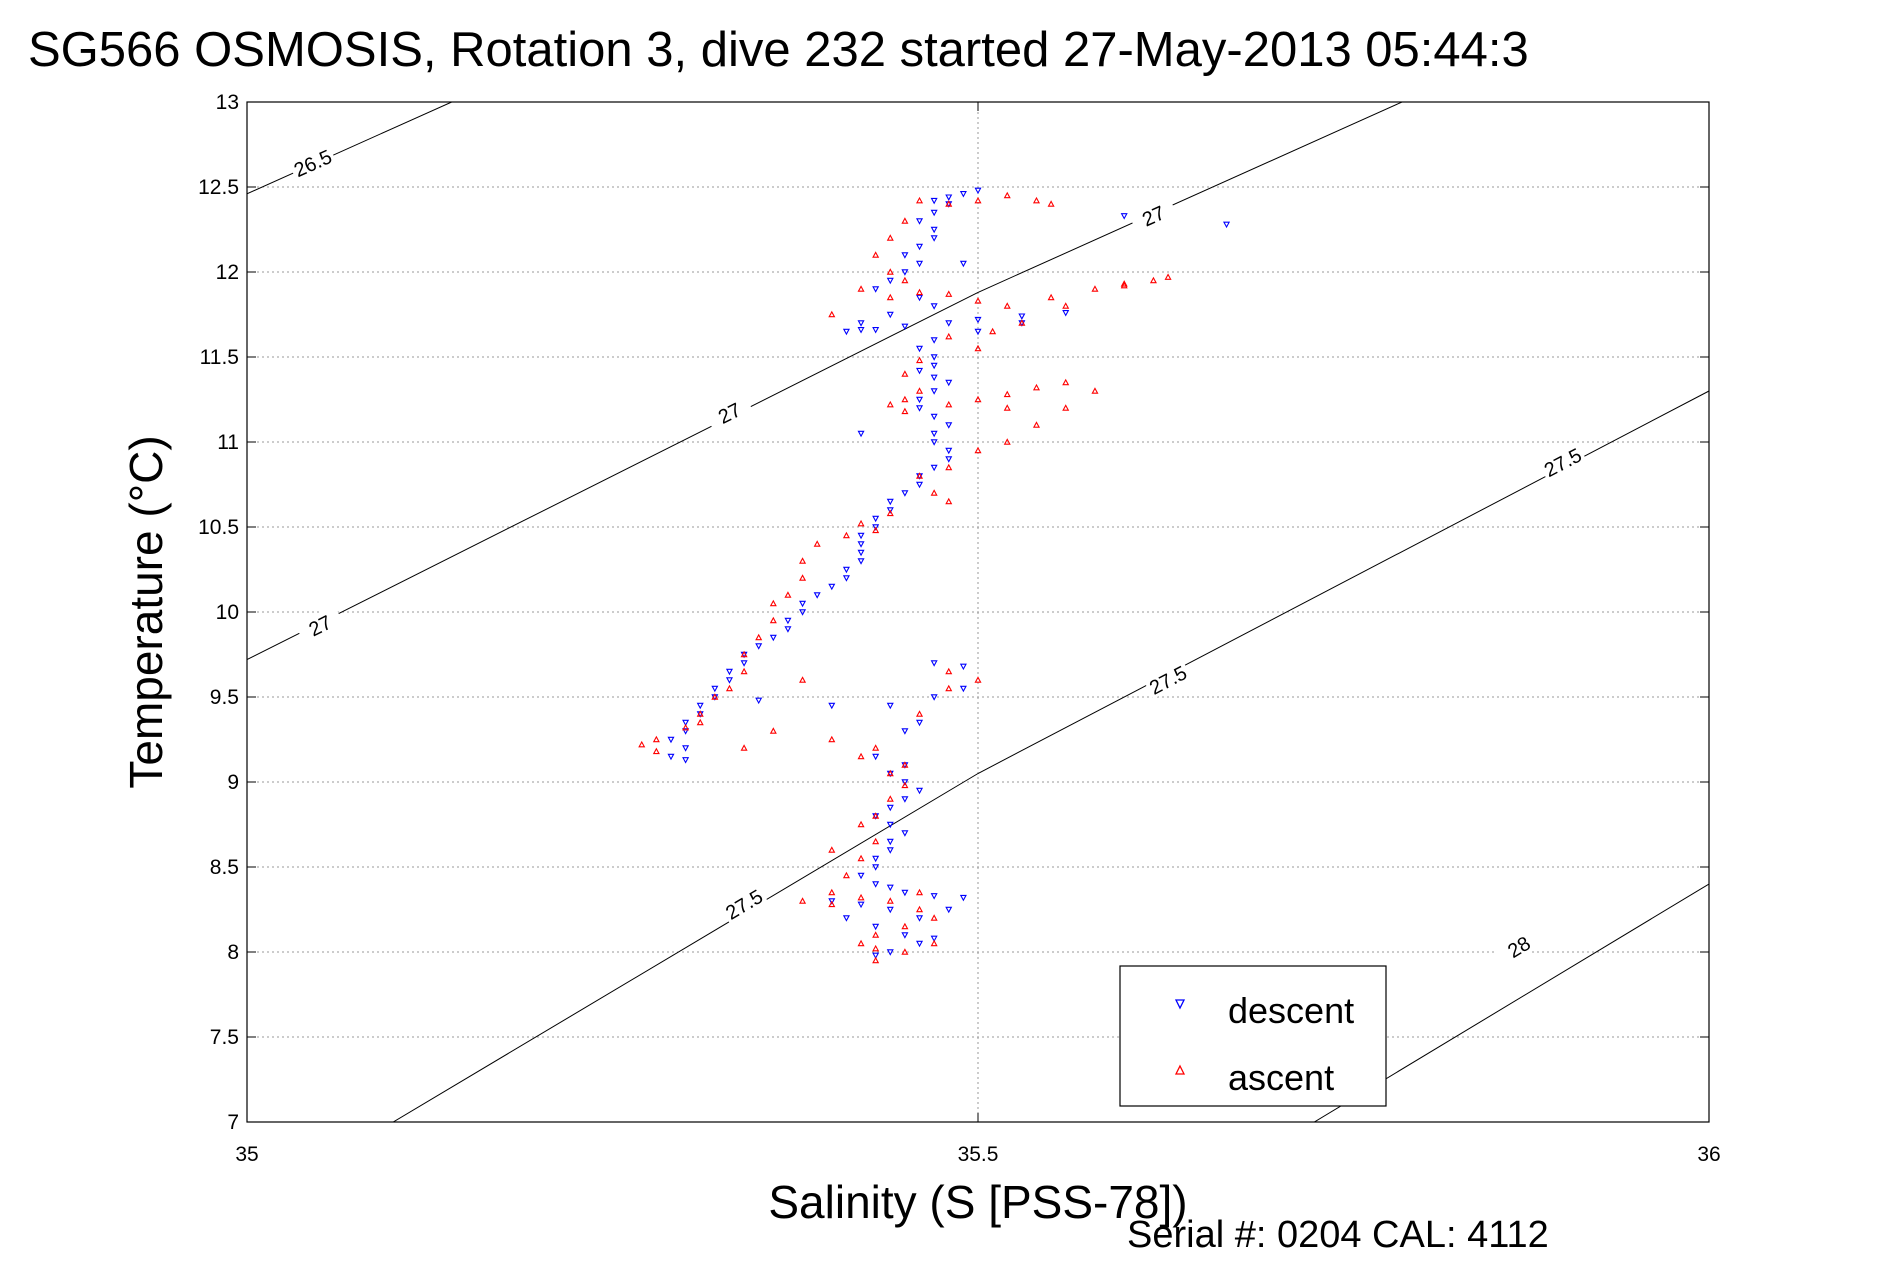 The image size is (1891, 1262). Describe the element at coordinates (227, 612) in the screenshot. I see `y-tick-label: 10` at that location.